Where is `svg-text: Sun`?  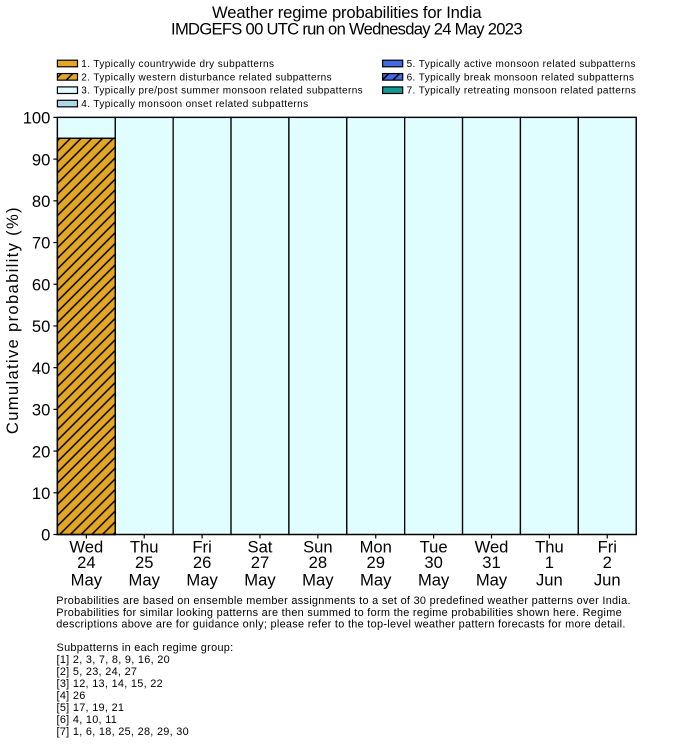 svg-text: Sun is located at coordinates (318, 547).